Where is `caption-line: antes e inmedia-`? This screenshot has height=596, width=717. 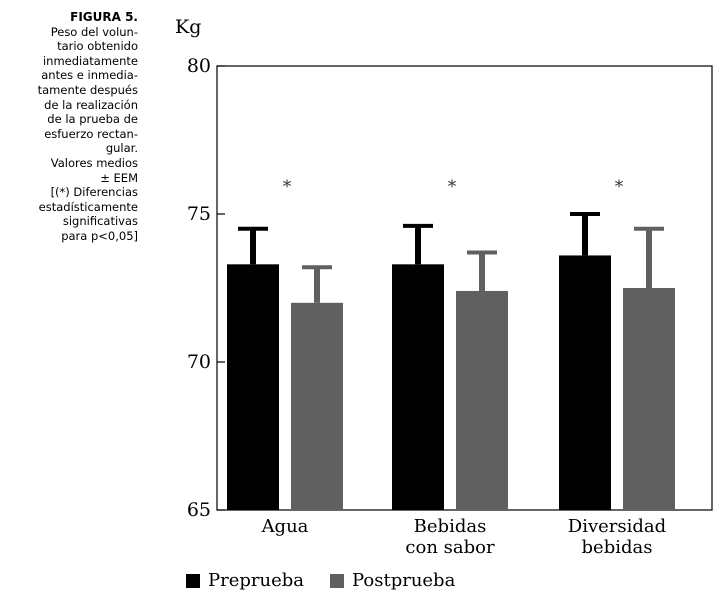 caption-line: antes e inmedia- is located at coordinates (89, 75).